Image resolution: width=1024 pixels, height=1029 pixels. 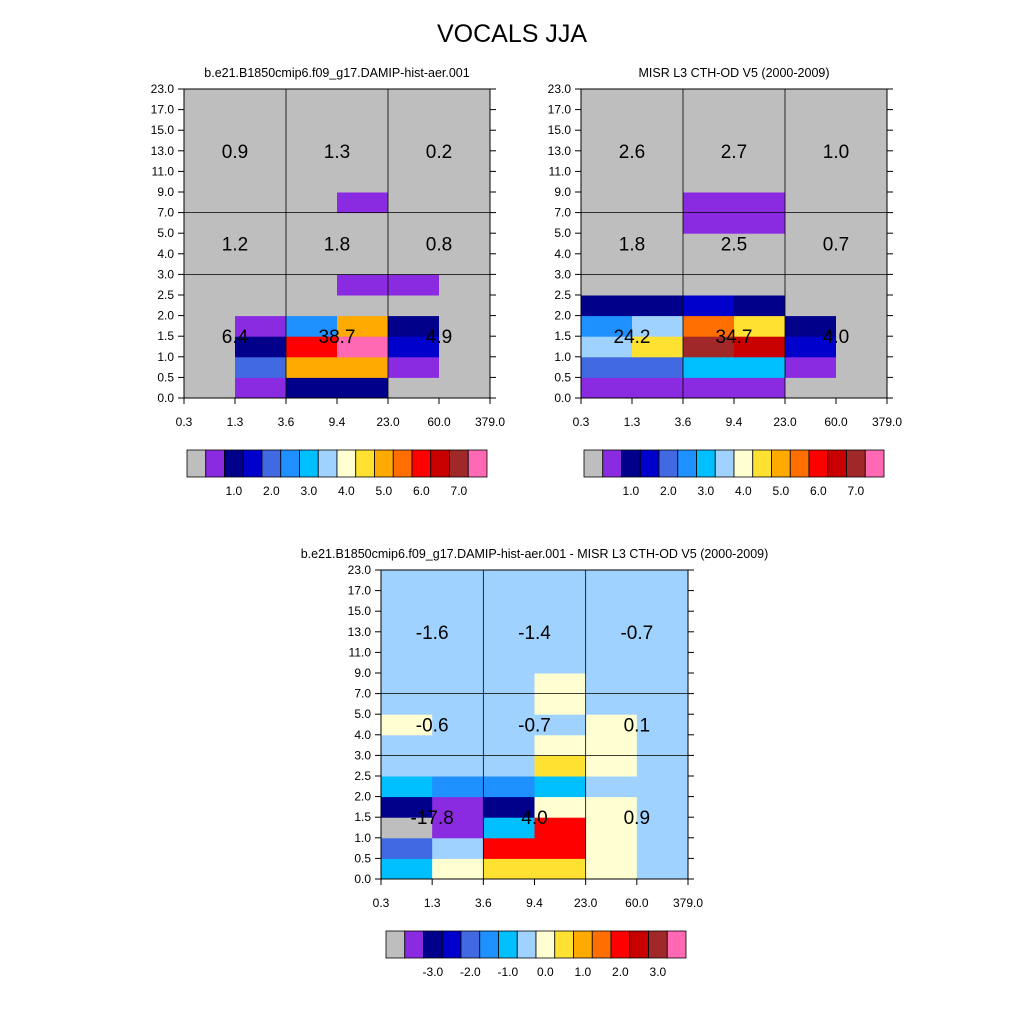 What do you see at coordinates (165, 357) in the screenshot?
I see `y-tick-label: 1.0` at bounding box center [165, 357].